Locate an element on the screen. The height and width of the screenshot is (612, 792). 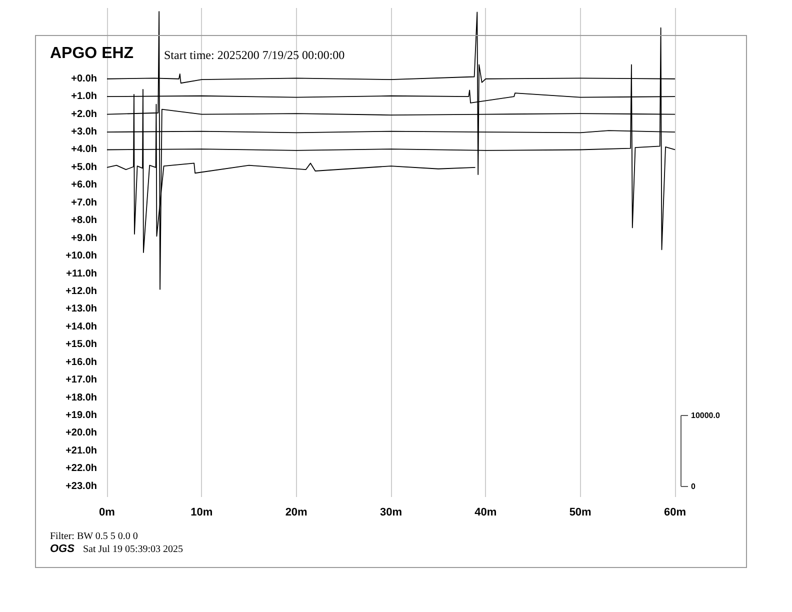
text: OGS is located at coordinates (62, 549).